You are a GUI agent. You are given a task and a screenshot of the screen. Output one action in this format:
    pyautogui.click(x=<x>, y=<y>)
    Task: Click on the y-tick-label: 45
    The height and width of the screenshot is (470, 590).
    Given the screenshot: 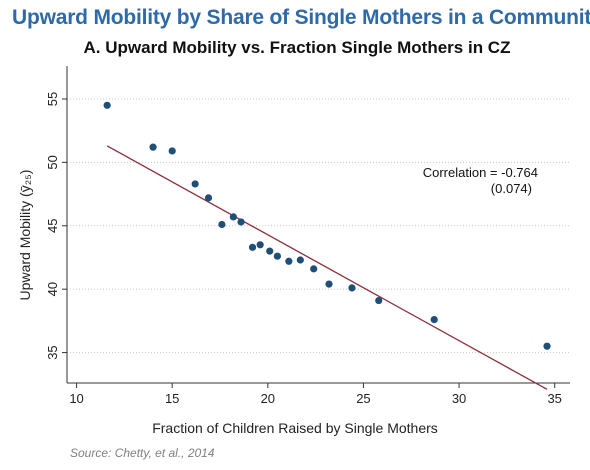 What is the action you would take?
    pyautogui.click(x=52, y=226)
    